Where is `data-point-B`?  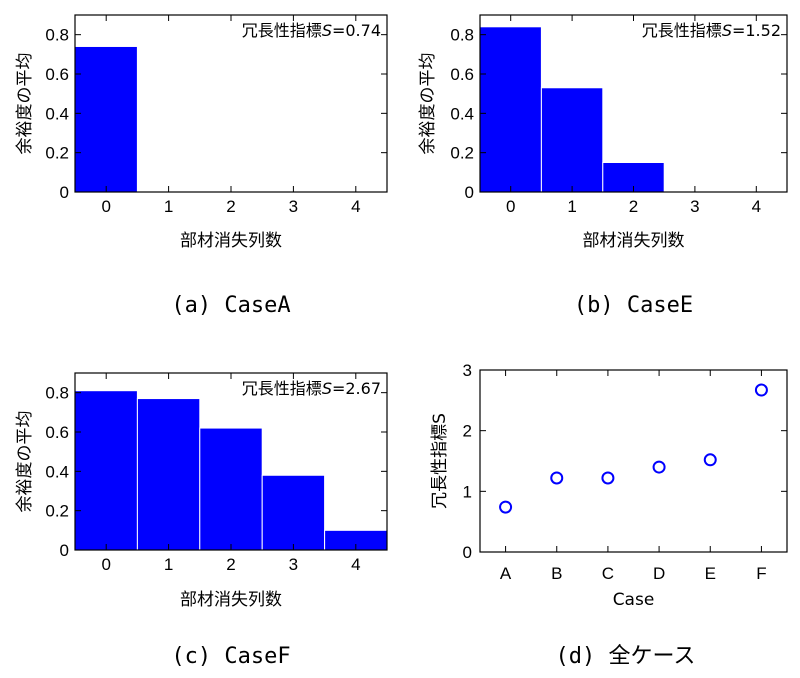 data-point-B is located at coordinates (557, 478).